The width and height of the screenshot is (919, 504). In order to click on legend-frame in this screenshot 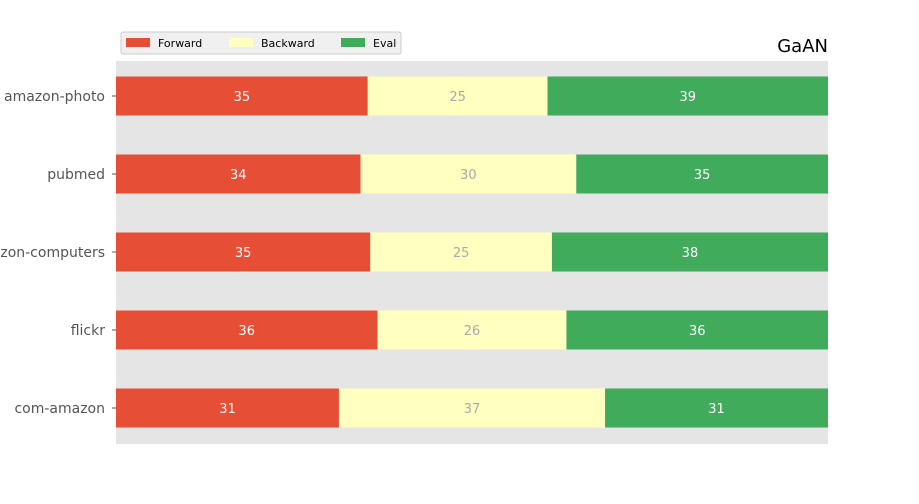, I will do `click(261, 43)`.